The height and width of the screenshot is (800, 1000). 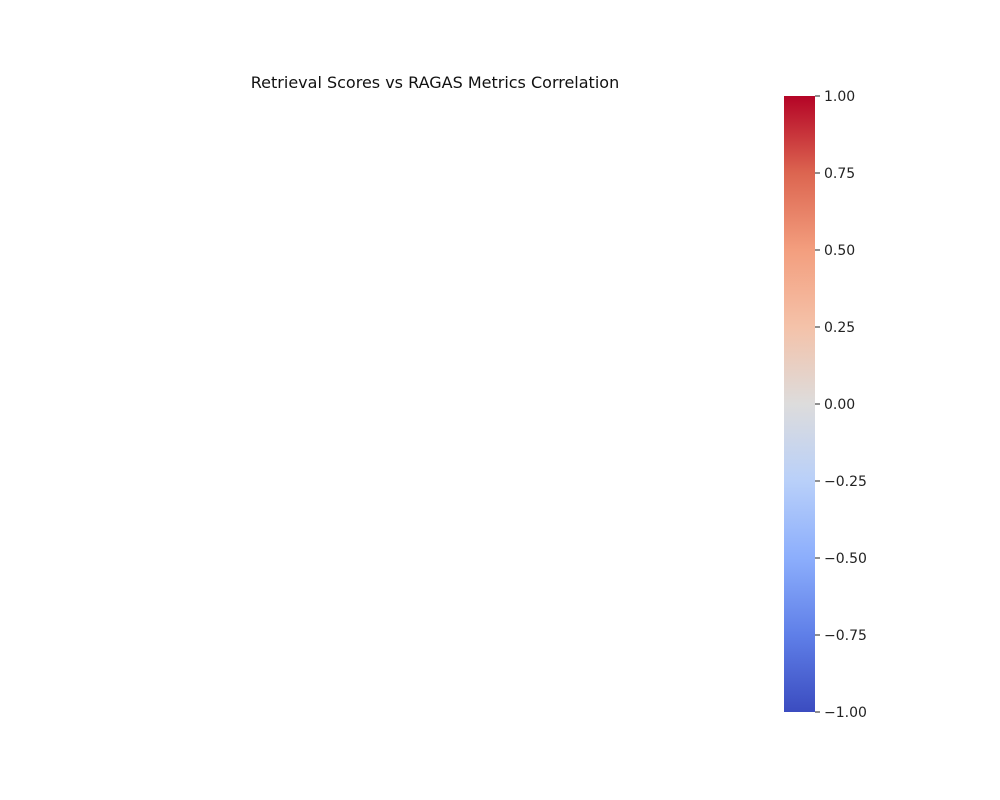 I want to click on colorbar-tick-label: 1.00, so click(x=839, y=97).